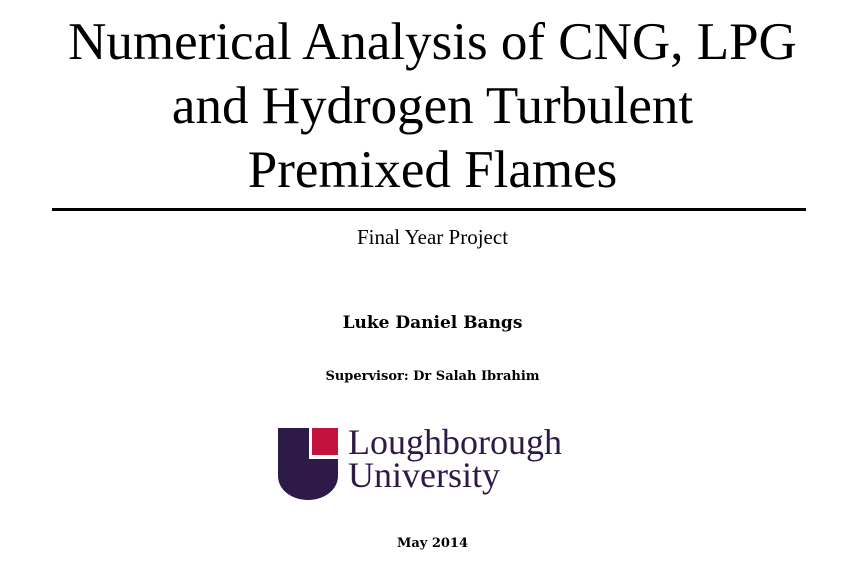 The image size is (865, 562). Describe the element at coordinates (432, 237) in the screenshot. I see `subtitle: Final Year Project` at that location.